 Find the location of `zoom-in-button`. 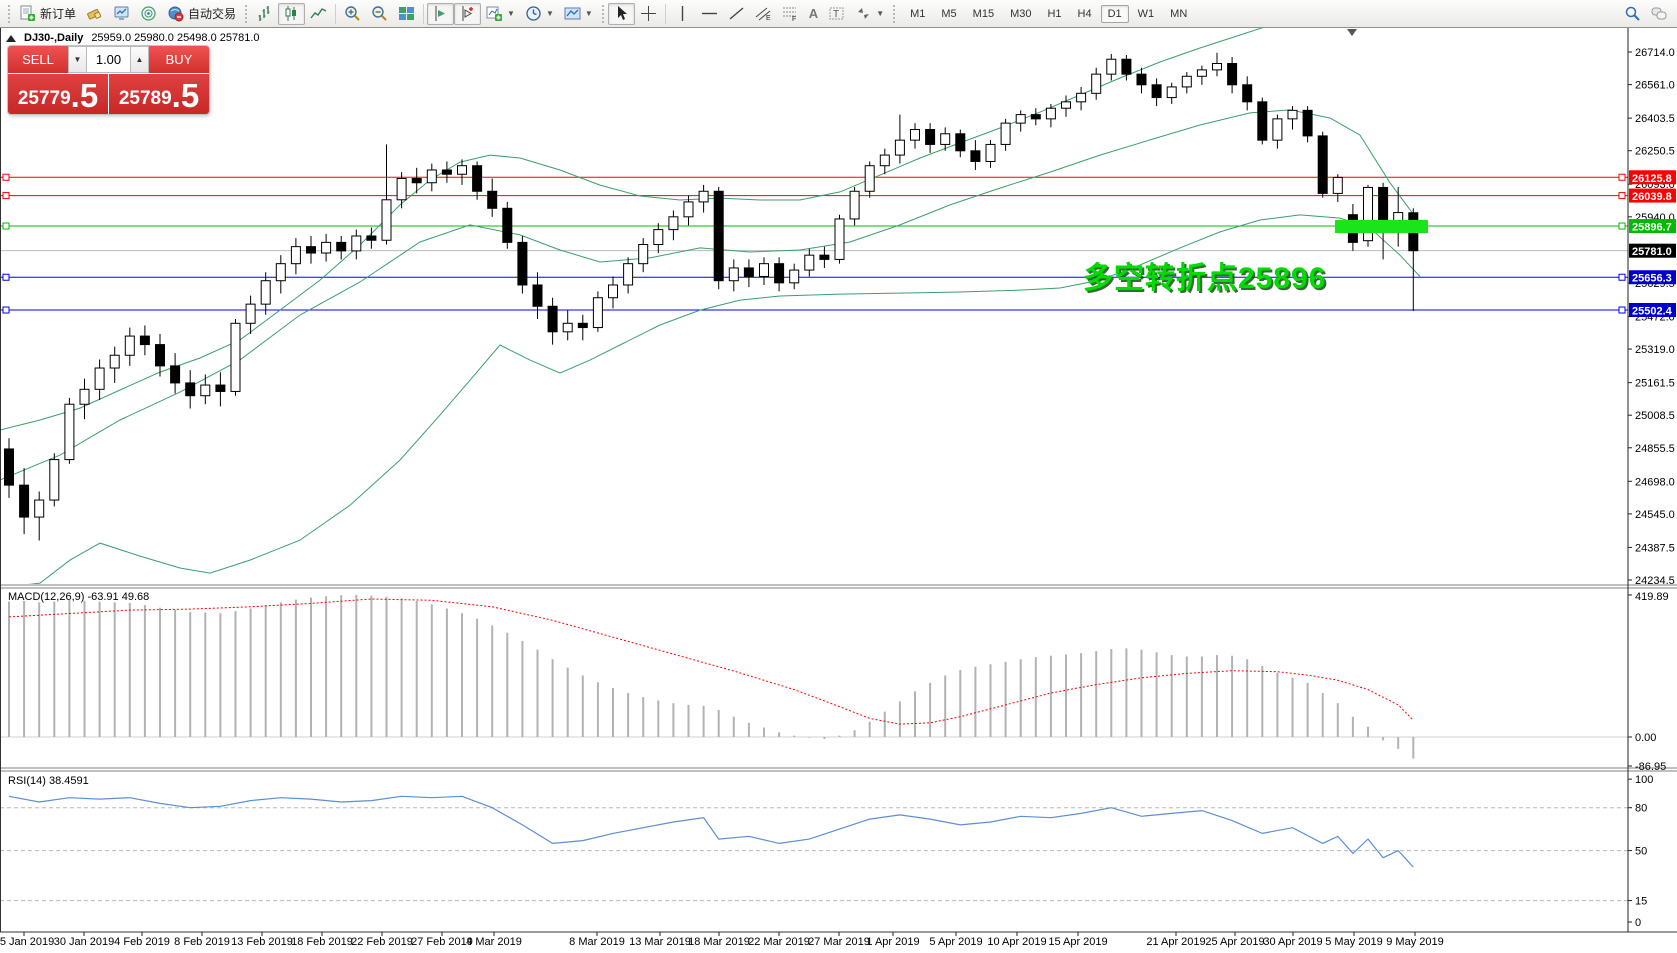

zoom-in-button is located at coordinates (352, 14).